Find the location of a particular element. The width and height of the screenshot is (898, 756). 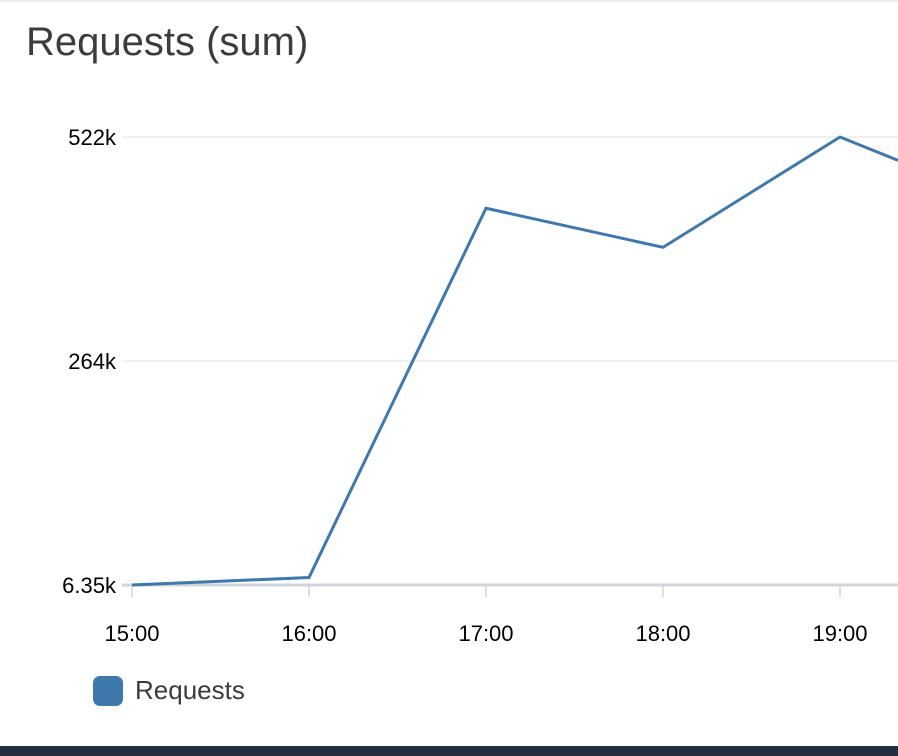

widget-title: Requests (sum) is located at coordinates (167, 42).